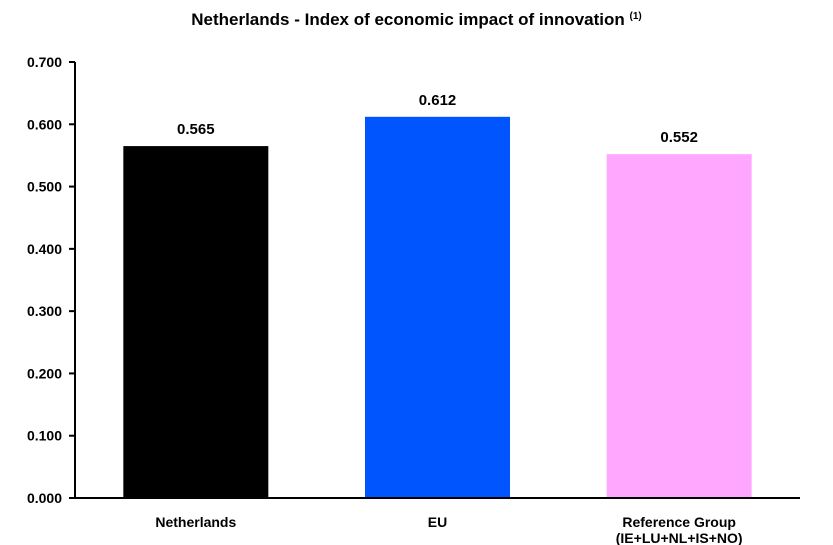  What do you see at coordinates (679, 522) in the screenshot?
I see `x-category-label: Reference Group` at bounding box center [679, 522].